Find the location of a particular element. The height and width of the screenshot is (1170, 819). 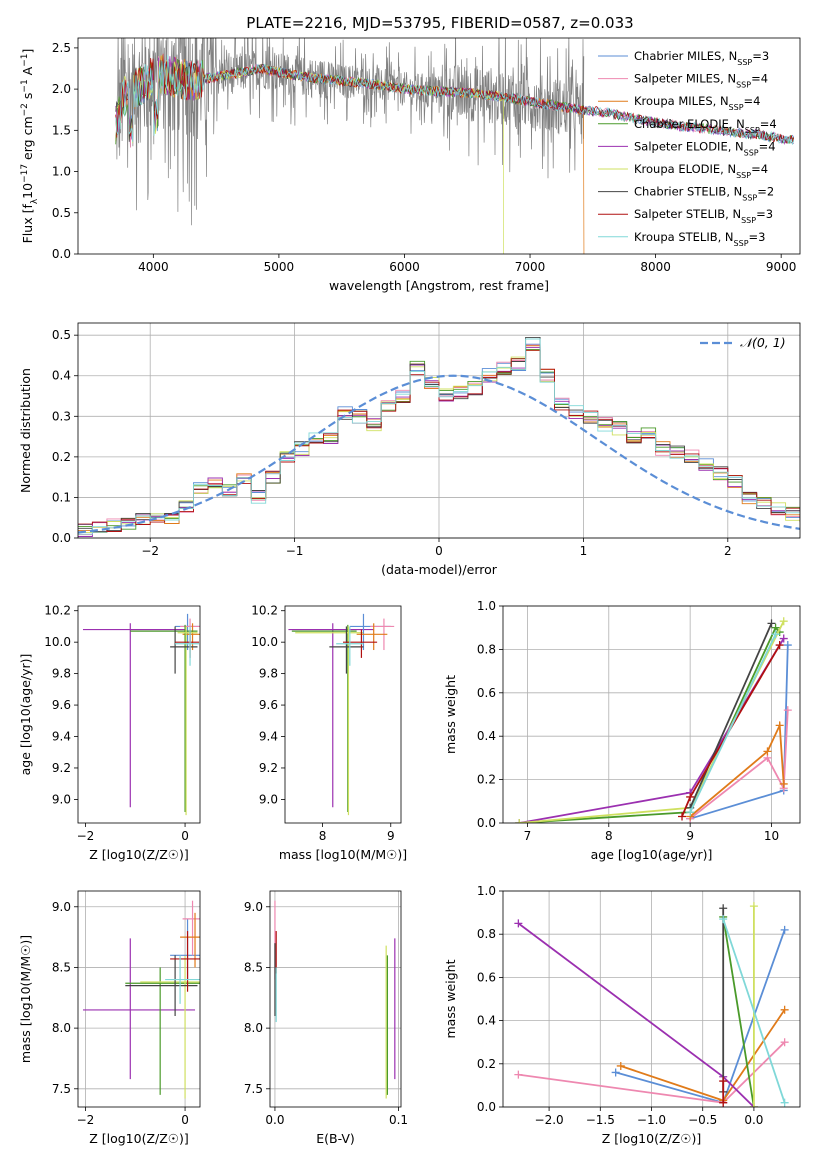

y-axis-label: mass weight is located at coordinates (450, 714).